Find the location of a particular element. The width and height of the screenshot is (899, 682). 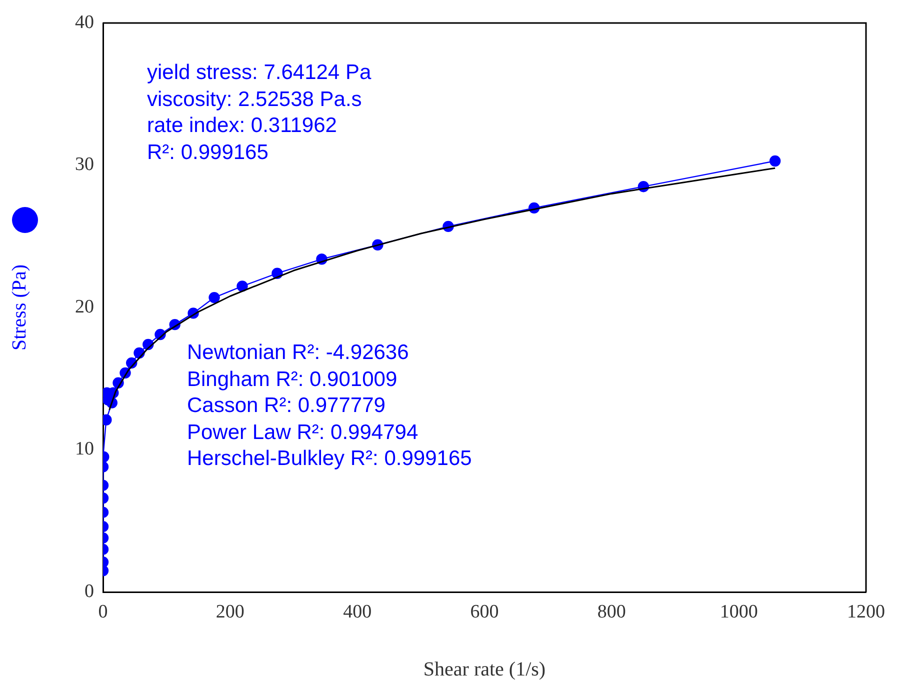

annotation: R²: 0.999165 is located at coordinates (207, 153).